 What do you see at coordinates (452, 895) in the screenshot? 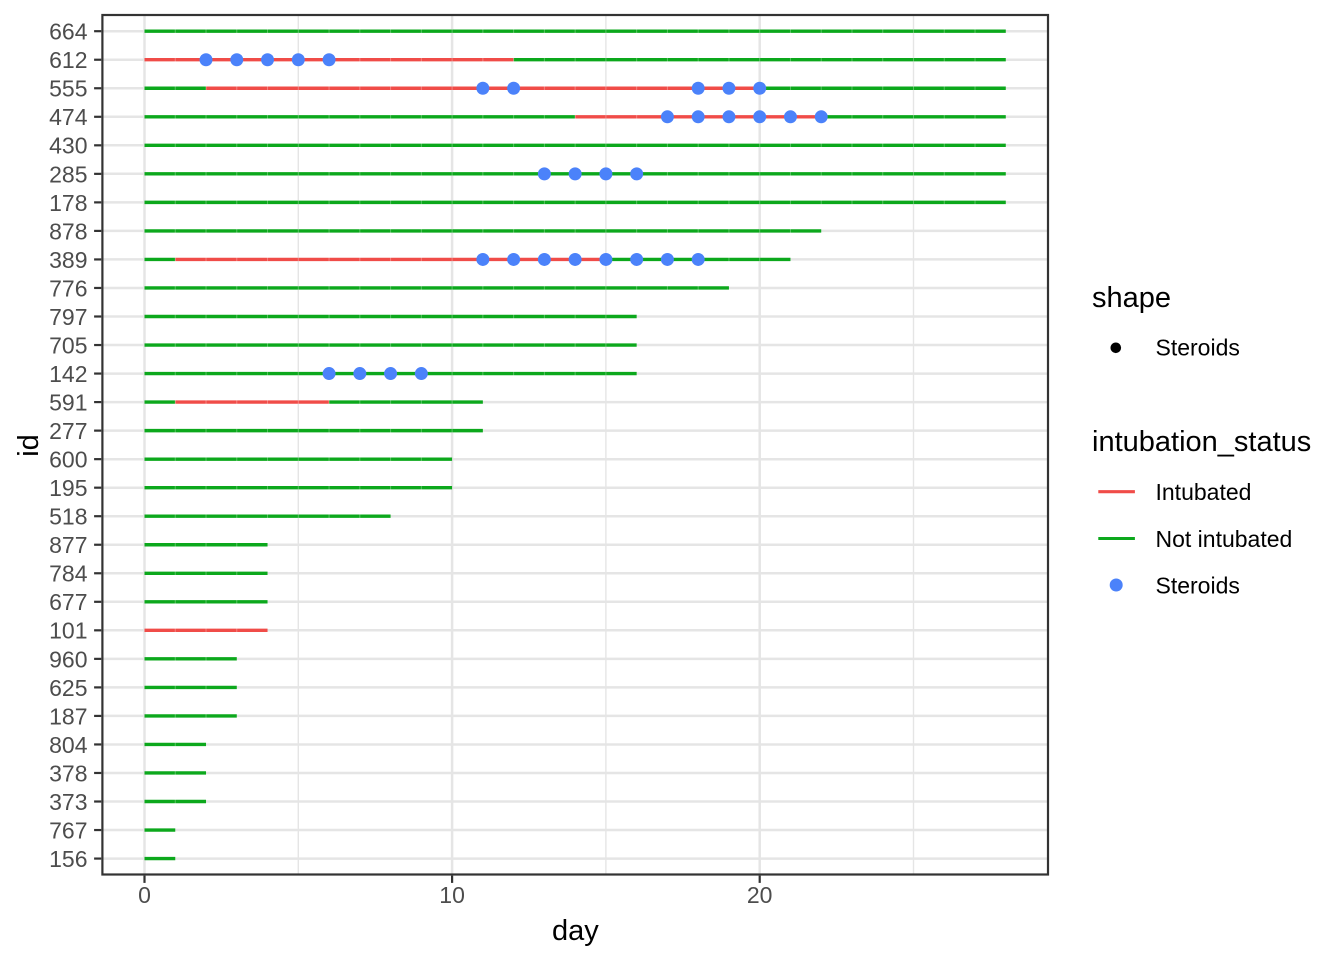
I see `svg-text: 10` at bounding box center [452, 895].